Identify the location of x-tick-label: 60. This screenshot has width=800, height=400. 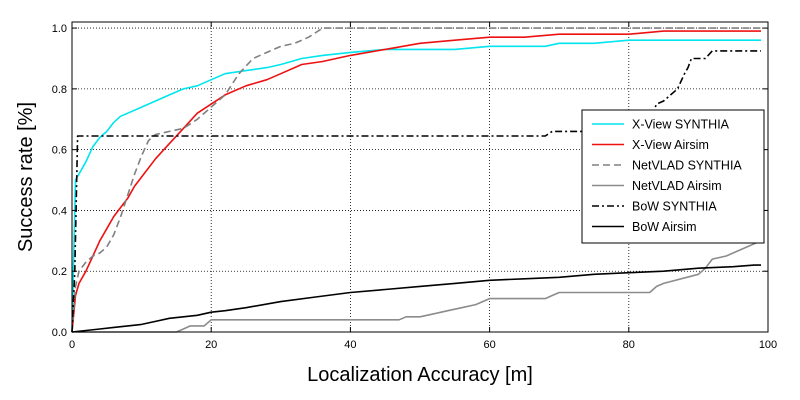
(489, 345).